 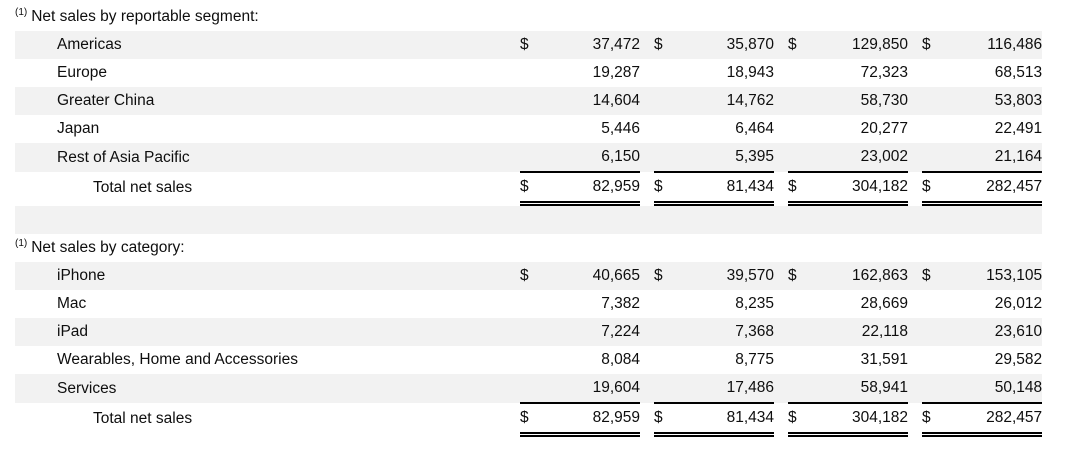 What do you see at coordinates (727, 157) in the screenshot?
I see `amount-cell: 5,395` at bounding box center [727, 157].